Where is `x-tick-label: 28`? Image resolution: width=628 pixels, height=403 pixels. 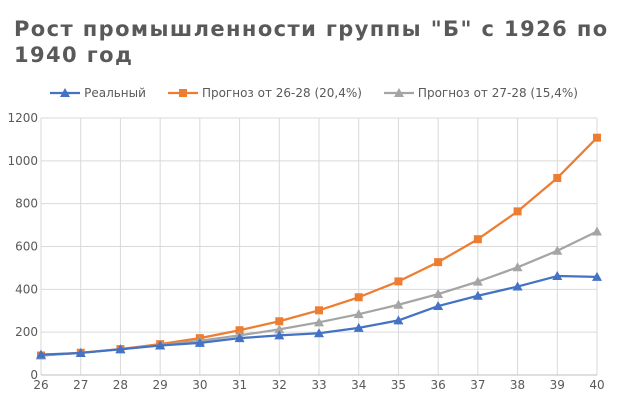 x-tick-label: 28 is located at coordinates (120, 385).